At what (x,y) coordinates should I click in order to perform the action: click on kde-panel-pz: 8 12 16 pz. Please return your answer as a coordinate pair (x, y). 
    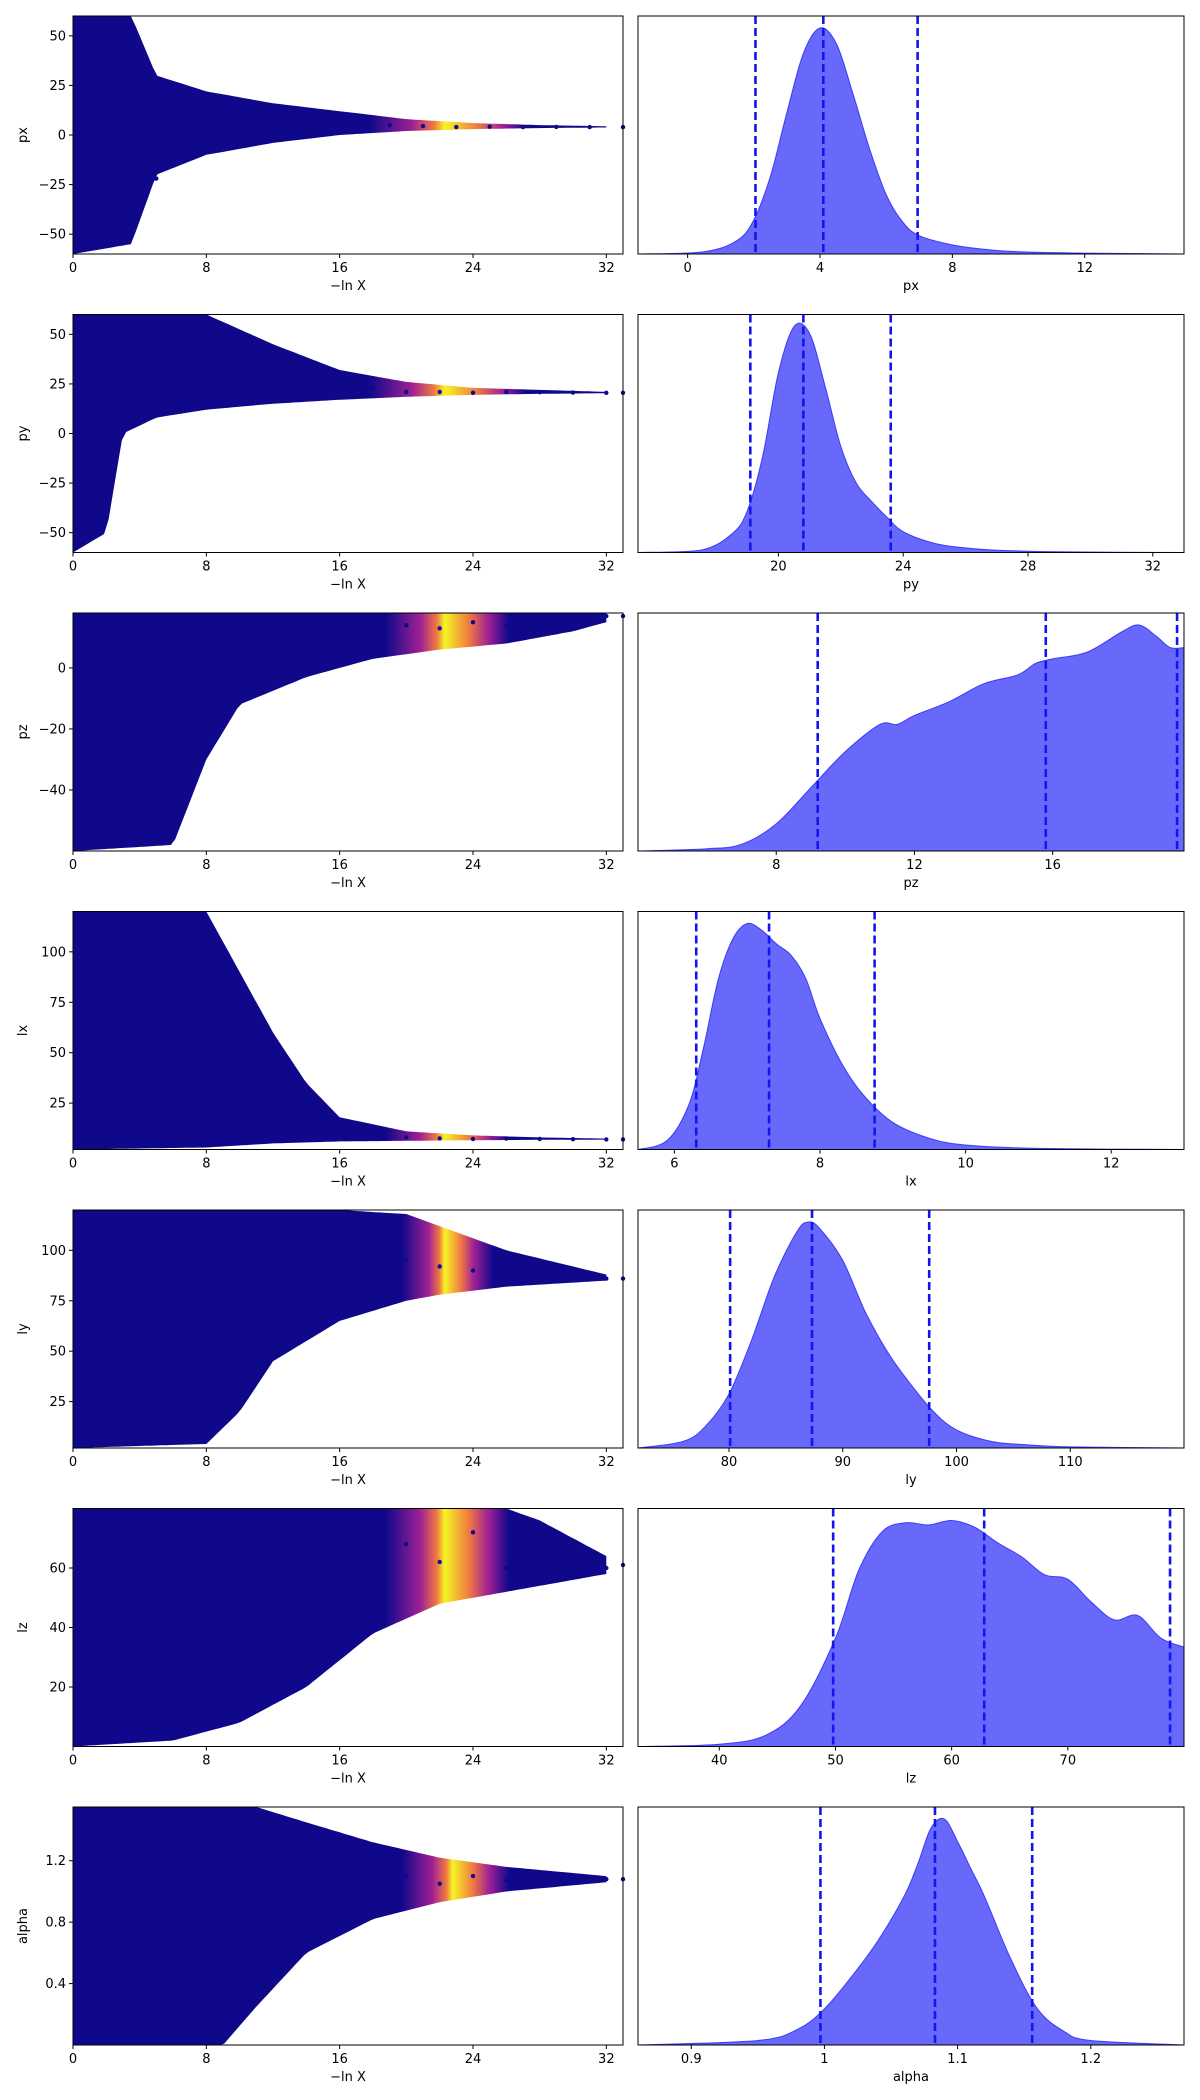
    Looking at the image, I should click on (911, 751).